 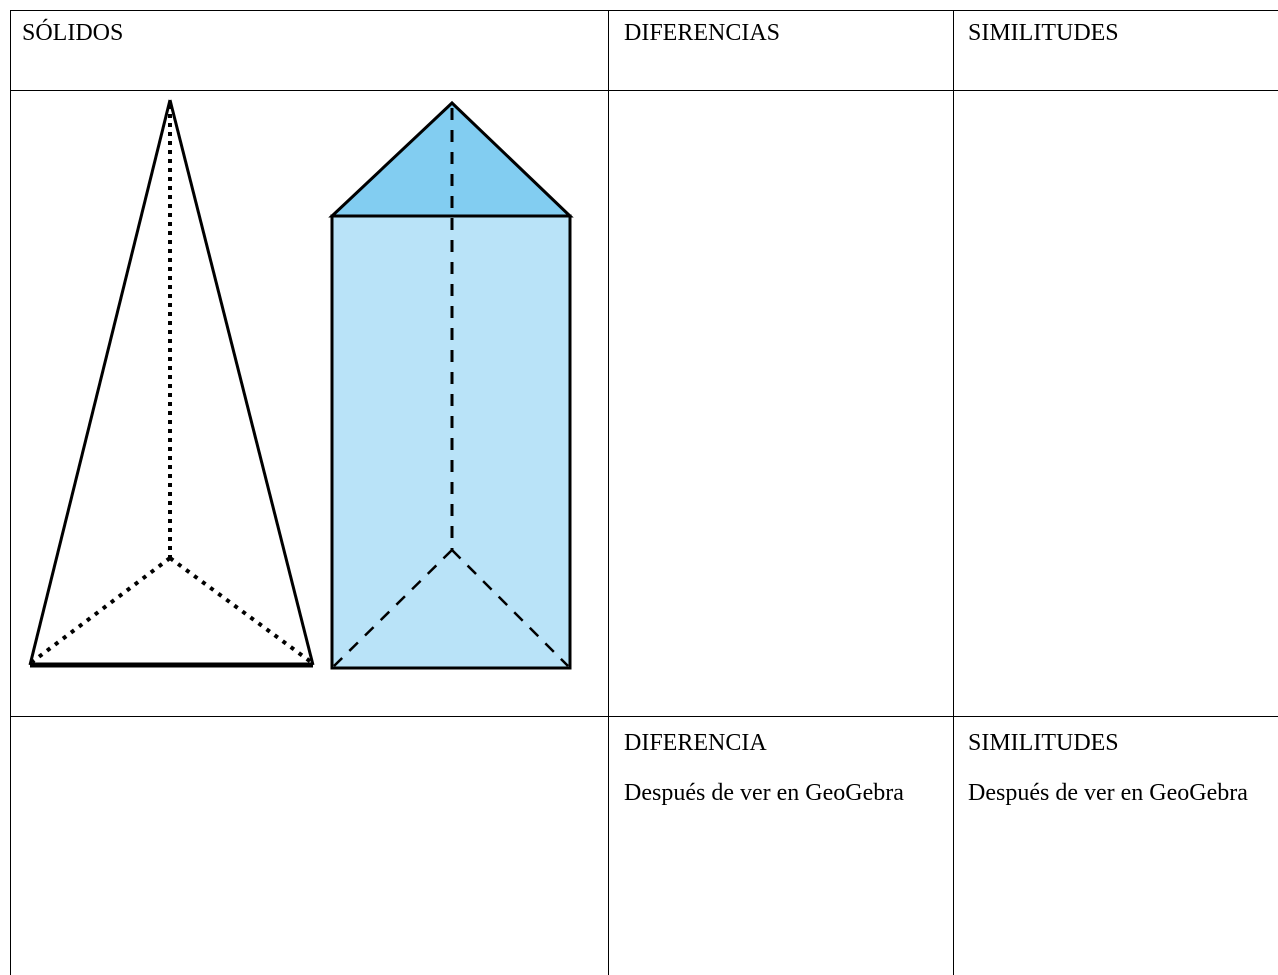 I want to click on header-cell: SÓLIDOS, so click(x=73, y=33).